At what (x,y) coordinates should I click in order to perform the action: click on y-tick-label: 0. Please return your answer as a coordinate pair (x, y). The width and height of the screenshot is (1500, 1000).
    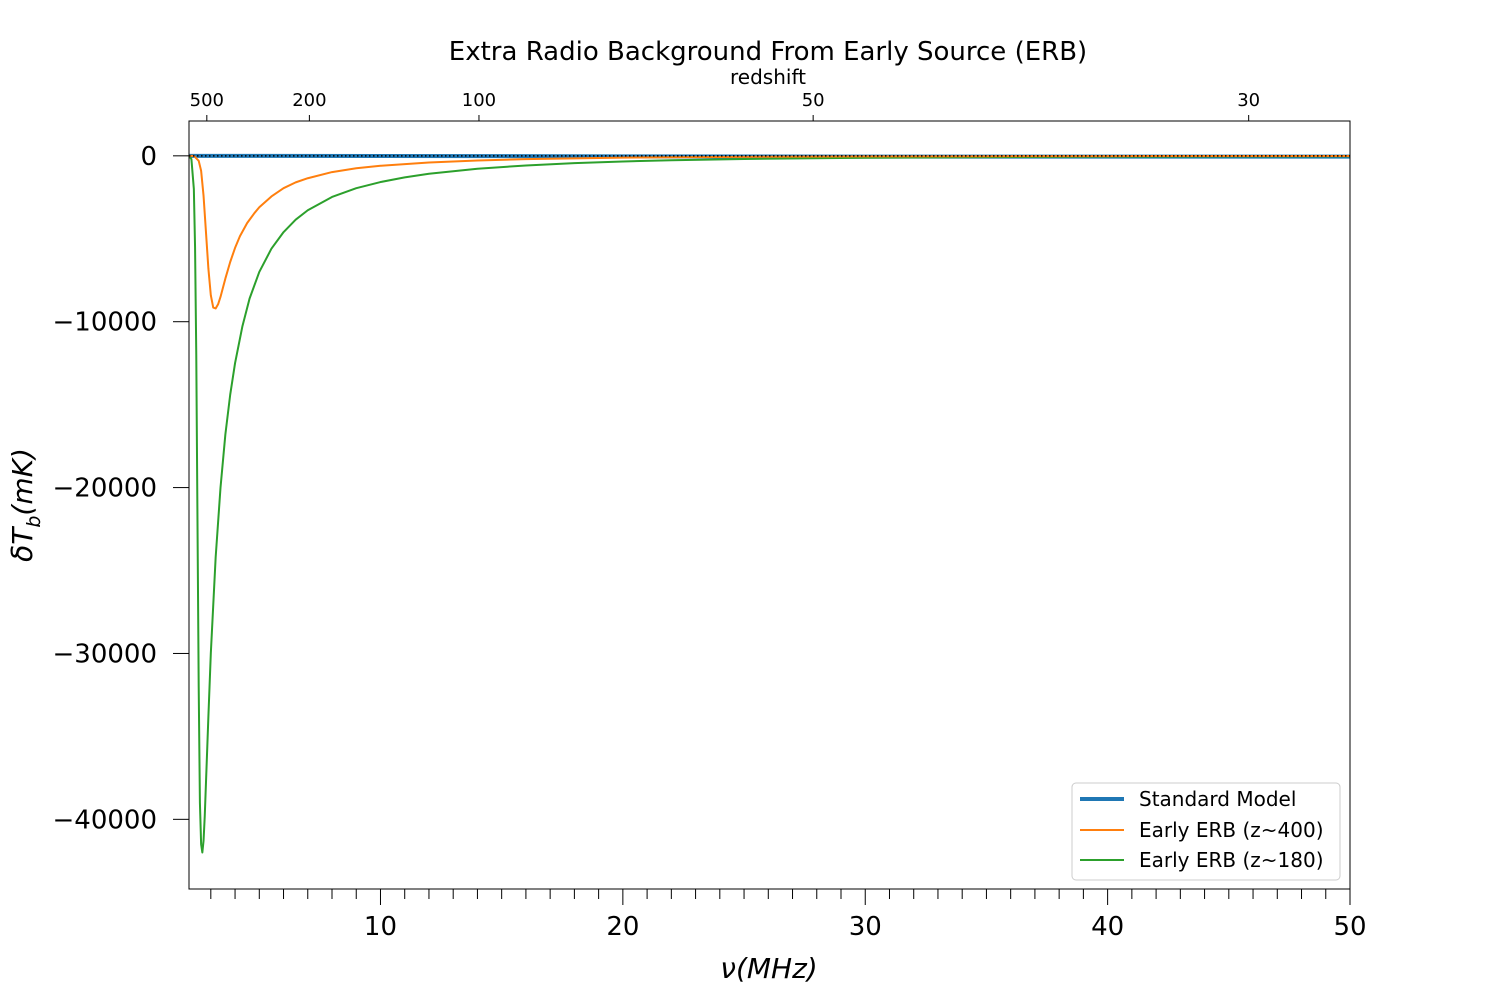
    Looking at the image, I should click on (148, 157).